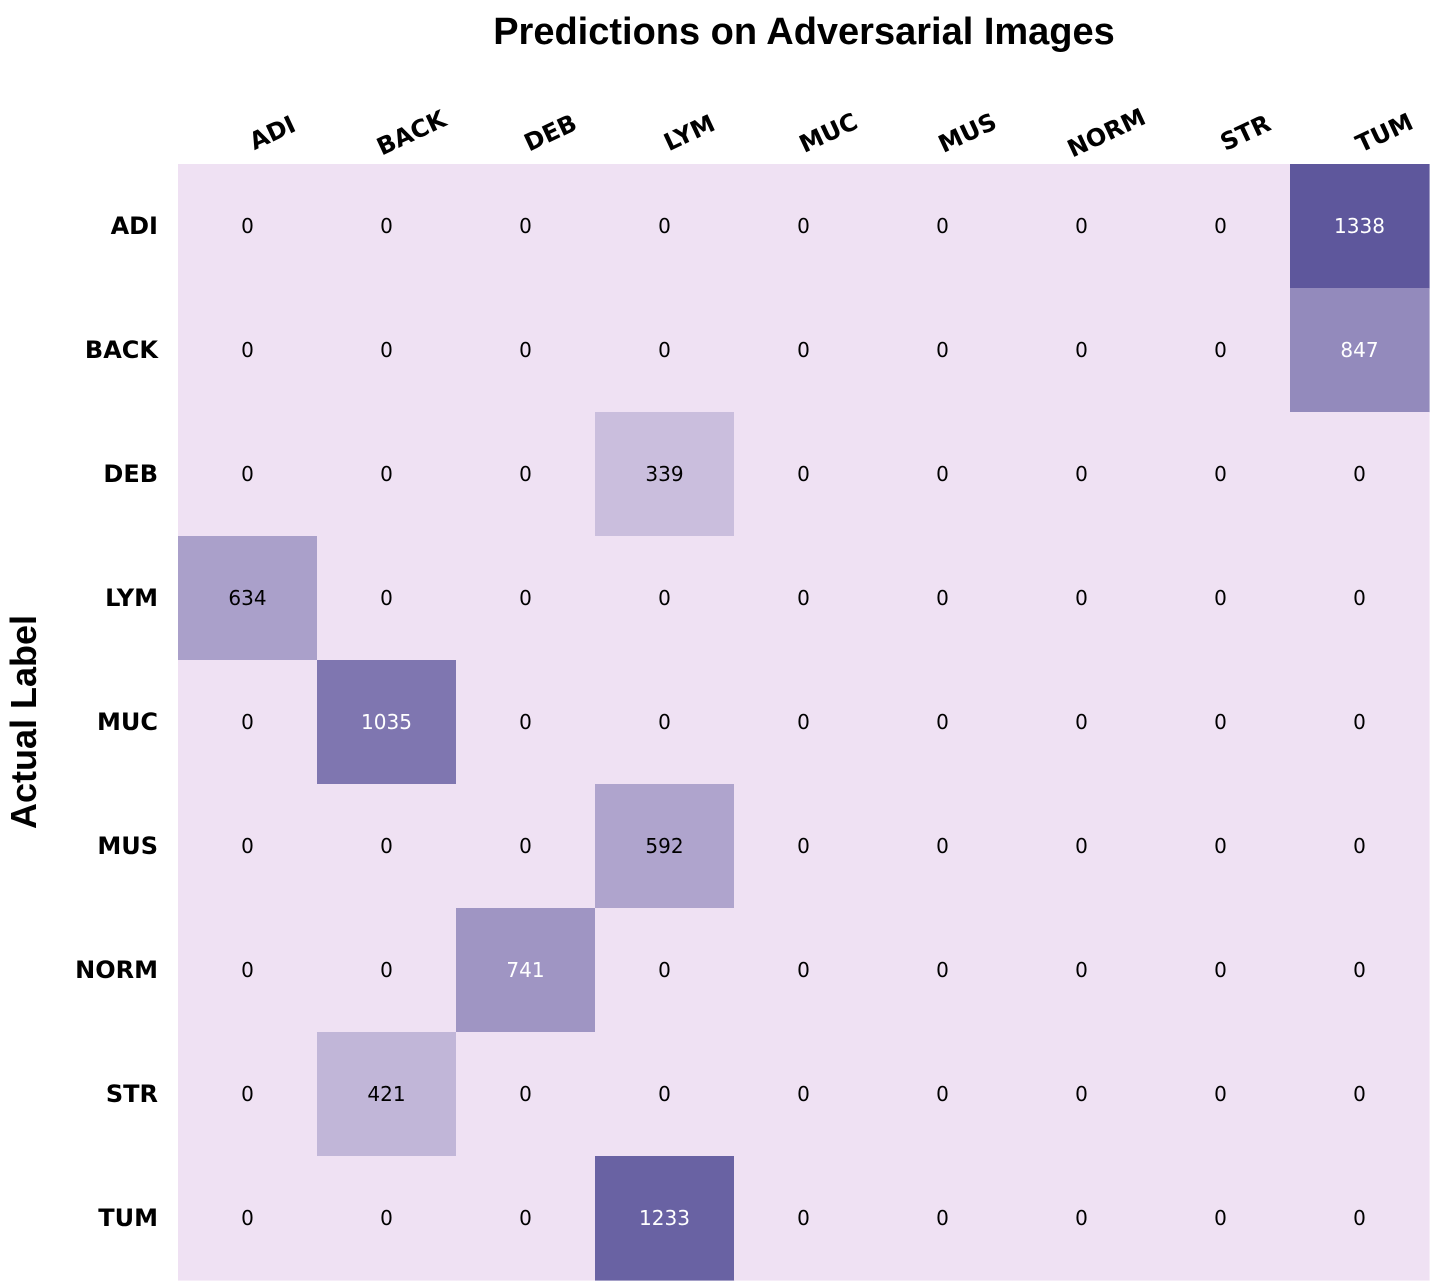 The width and height of the screenshot is (1436, 1286). I want to click on x-tick-label: DEB, so click(550, 133).